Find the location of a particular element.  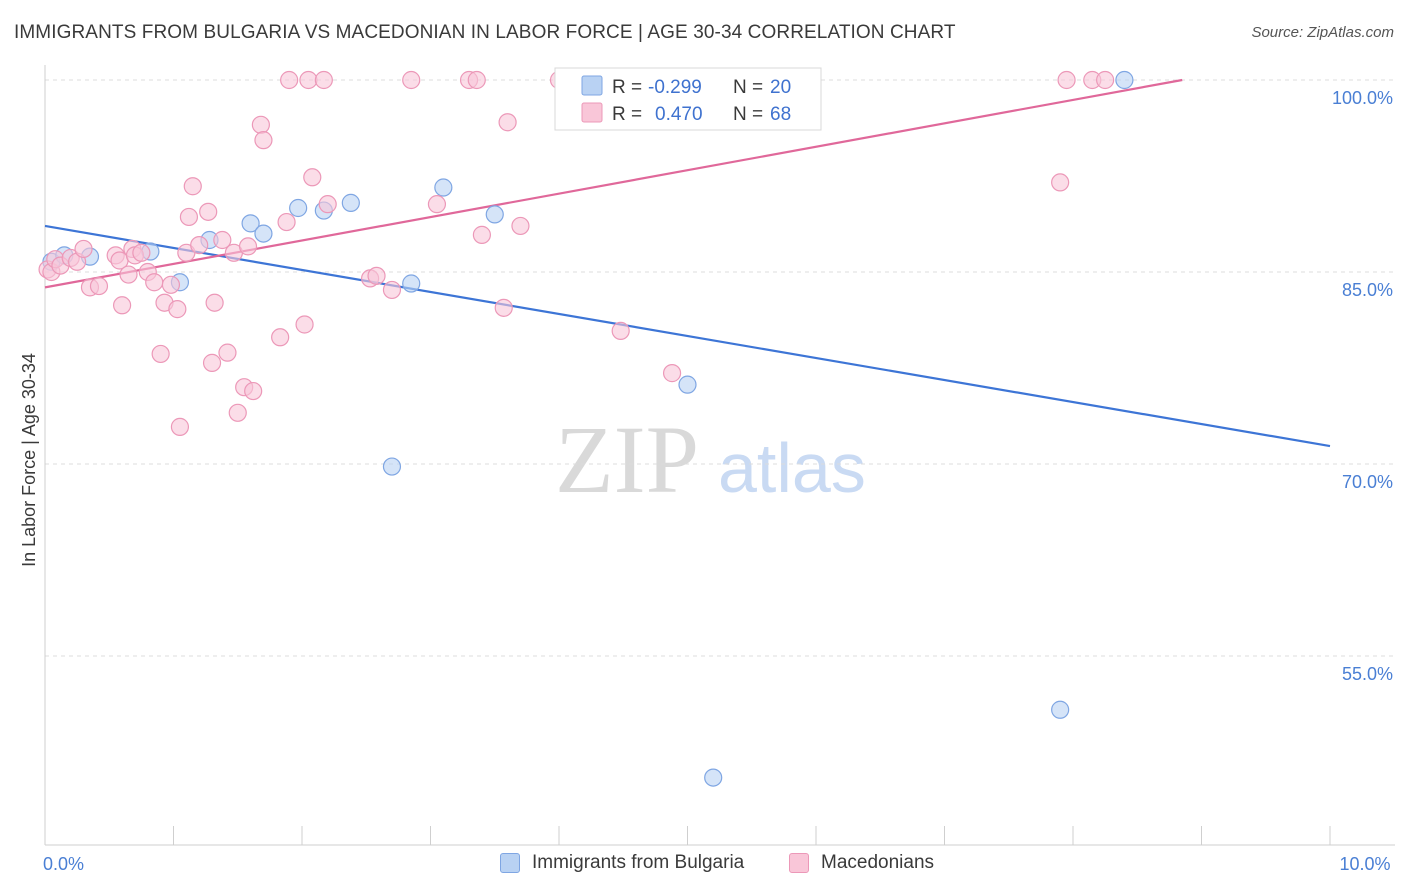

y-axis-label: In Labor Force | Age 30-34 is located at coordinates (29, 460).